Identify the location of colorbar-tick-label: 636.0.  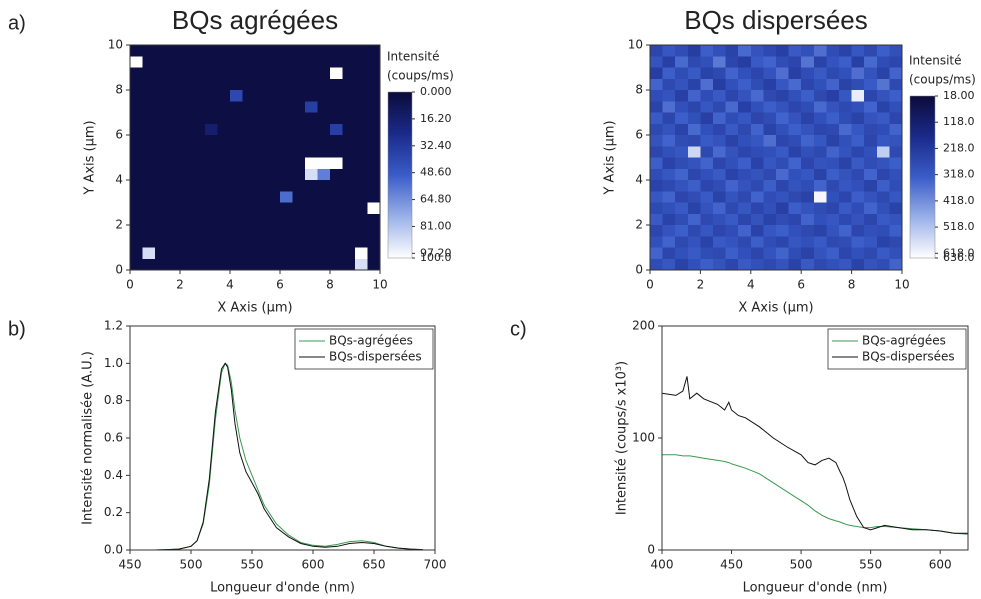
(959, 257).